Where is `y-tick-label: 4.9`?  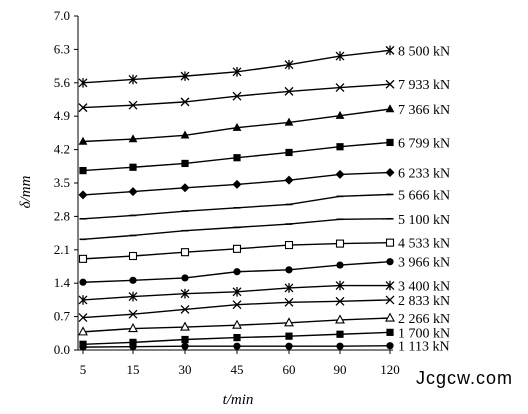
y-tick-label: 4.9 is located at coordinates (62, 115).